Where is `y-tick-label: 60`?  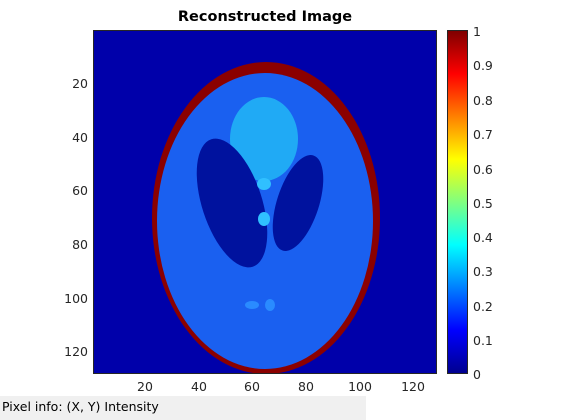 y-tick-label: 60 is located at coordinates (80, 190).